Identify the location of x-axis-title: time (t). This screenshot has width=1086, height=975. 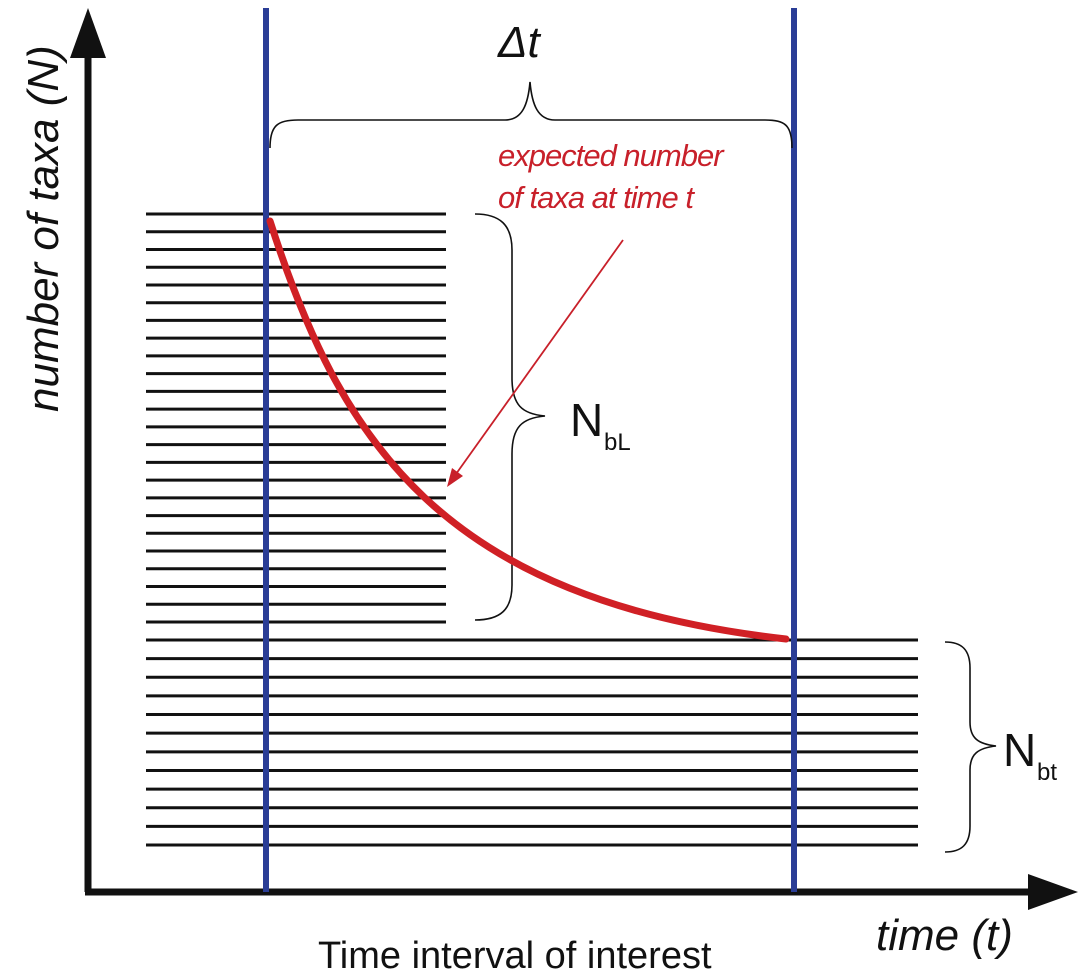
(944, 935).